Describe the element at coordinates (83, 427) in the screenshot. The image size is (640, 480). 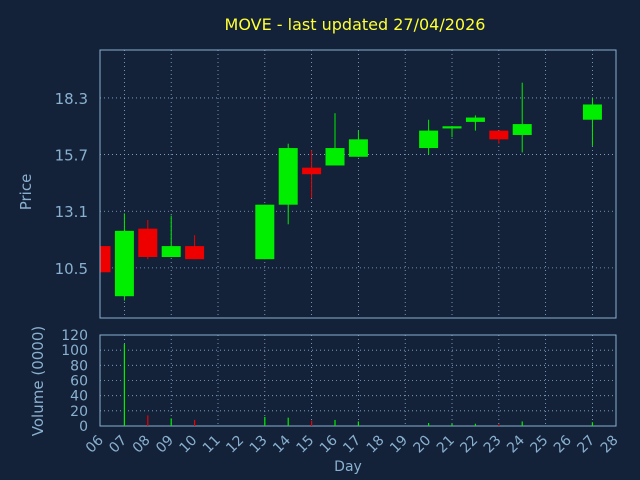
I see `volume-tick-label: 0` at that location.